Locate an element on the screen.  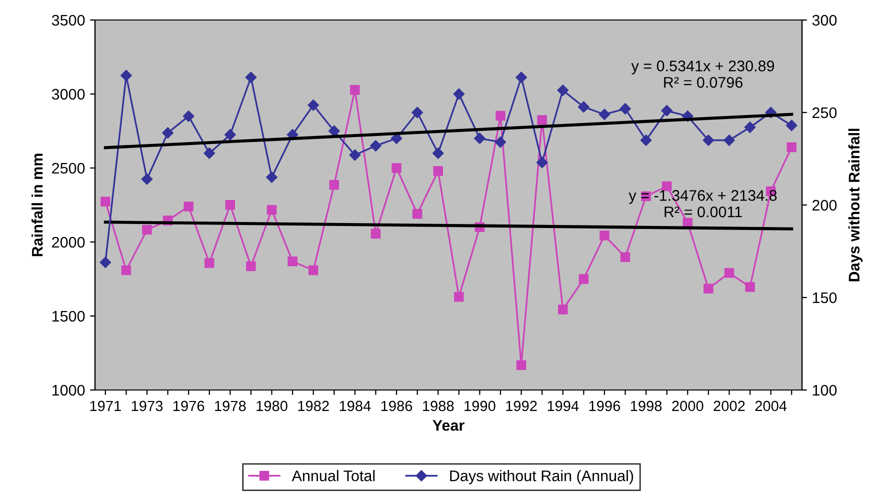
y2-tick-label: 250 is located at coordinates (824, 112).